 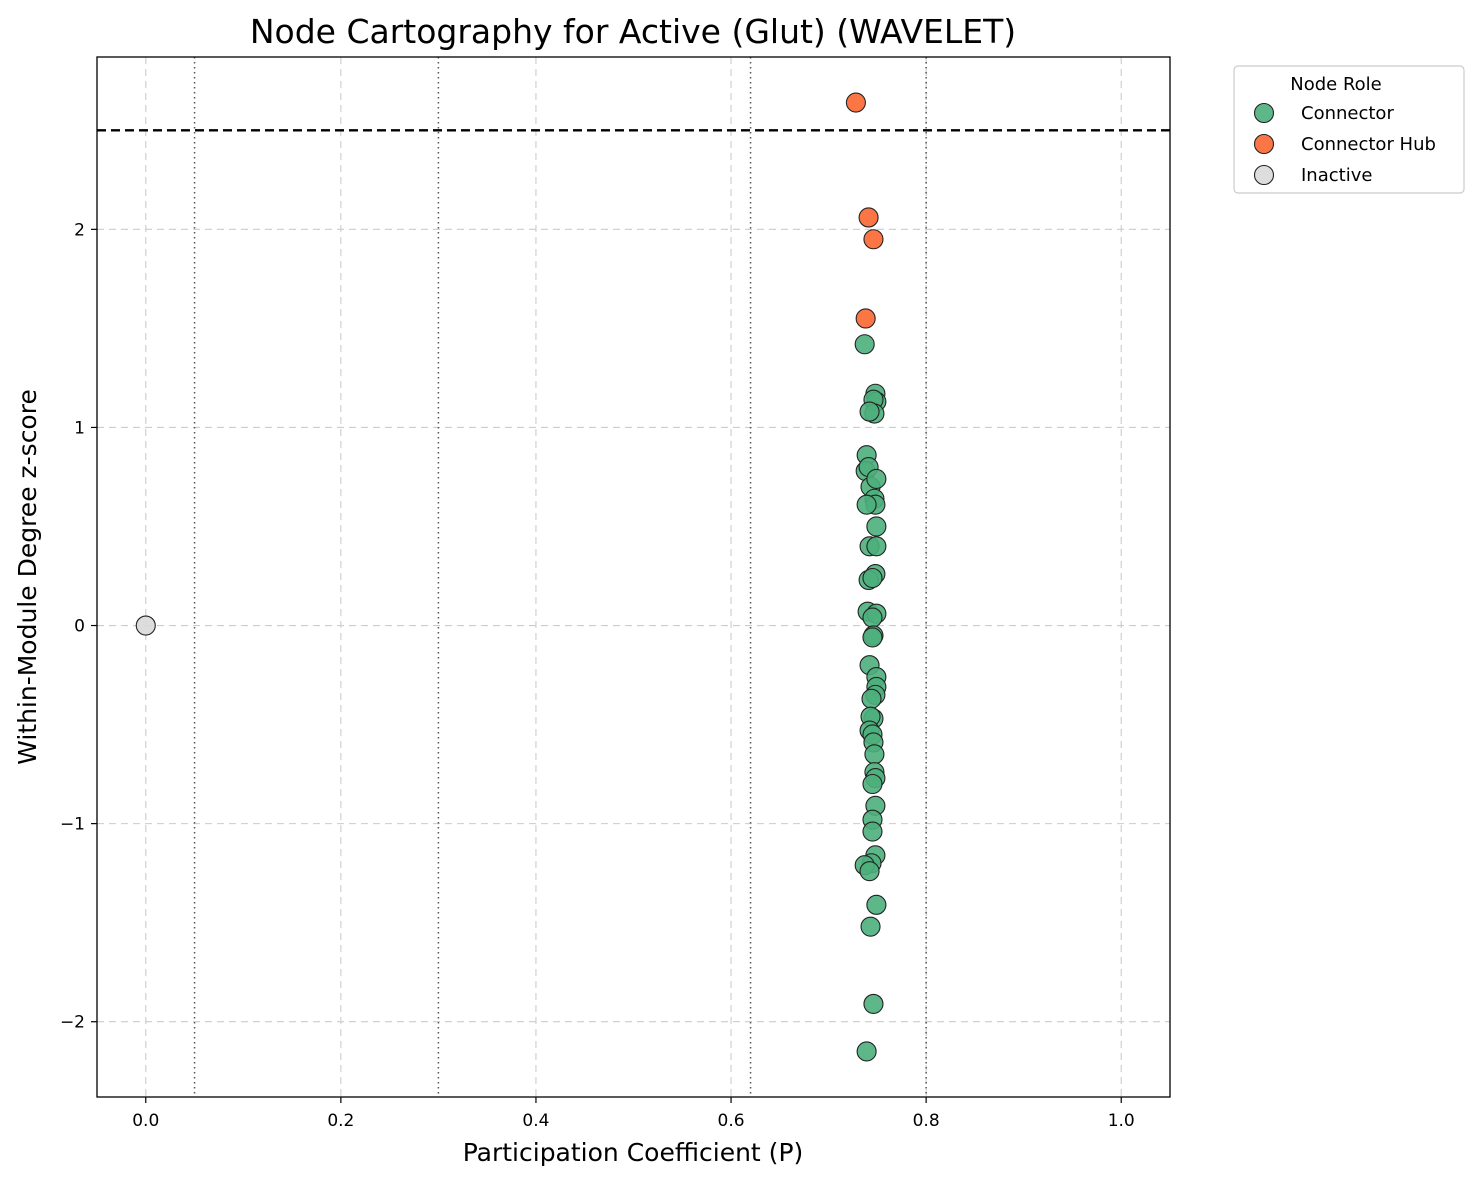 What do you see at coordinates (1368, 144) in the screenshot?
I see `legend-label-connector-hub: Connector Hub` at bounding box center [1368, 144].